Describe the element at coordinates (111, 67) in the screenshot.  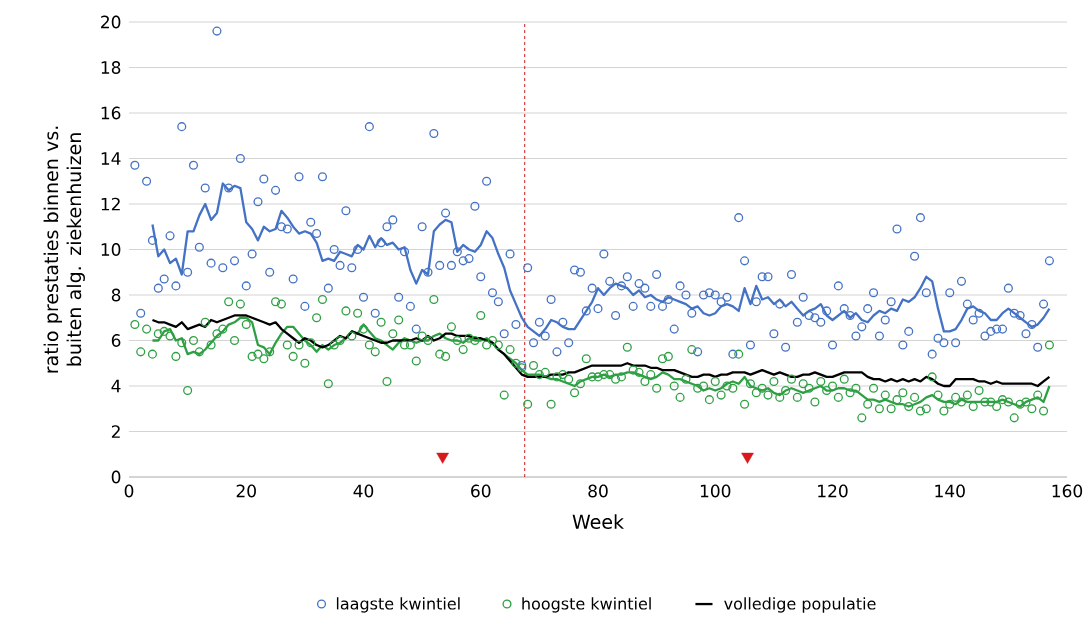
I see `y-tick-label: 18` at that location.